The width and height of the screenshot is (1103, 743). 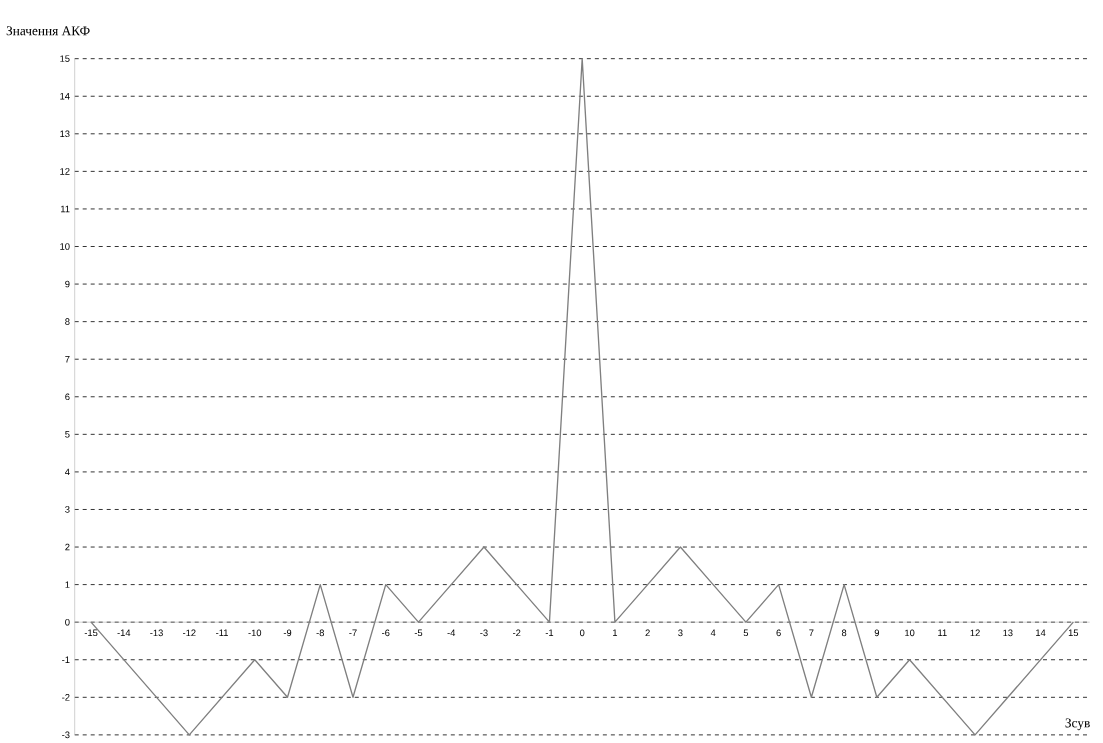 What do you see at coordinates (66, 735) in the screenshot?
I see `y-tick-label: -3` at bounding box center [66, 735].